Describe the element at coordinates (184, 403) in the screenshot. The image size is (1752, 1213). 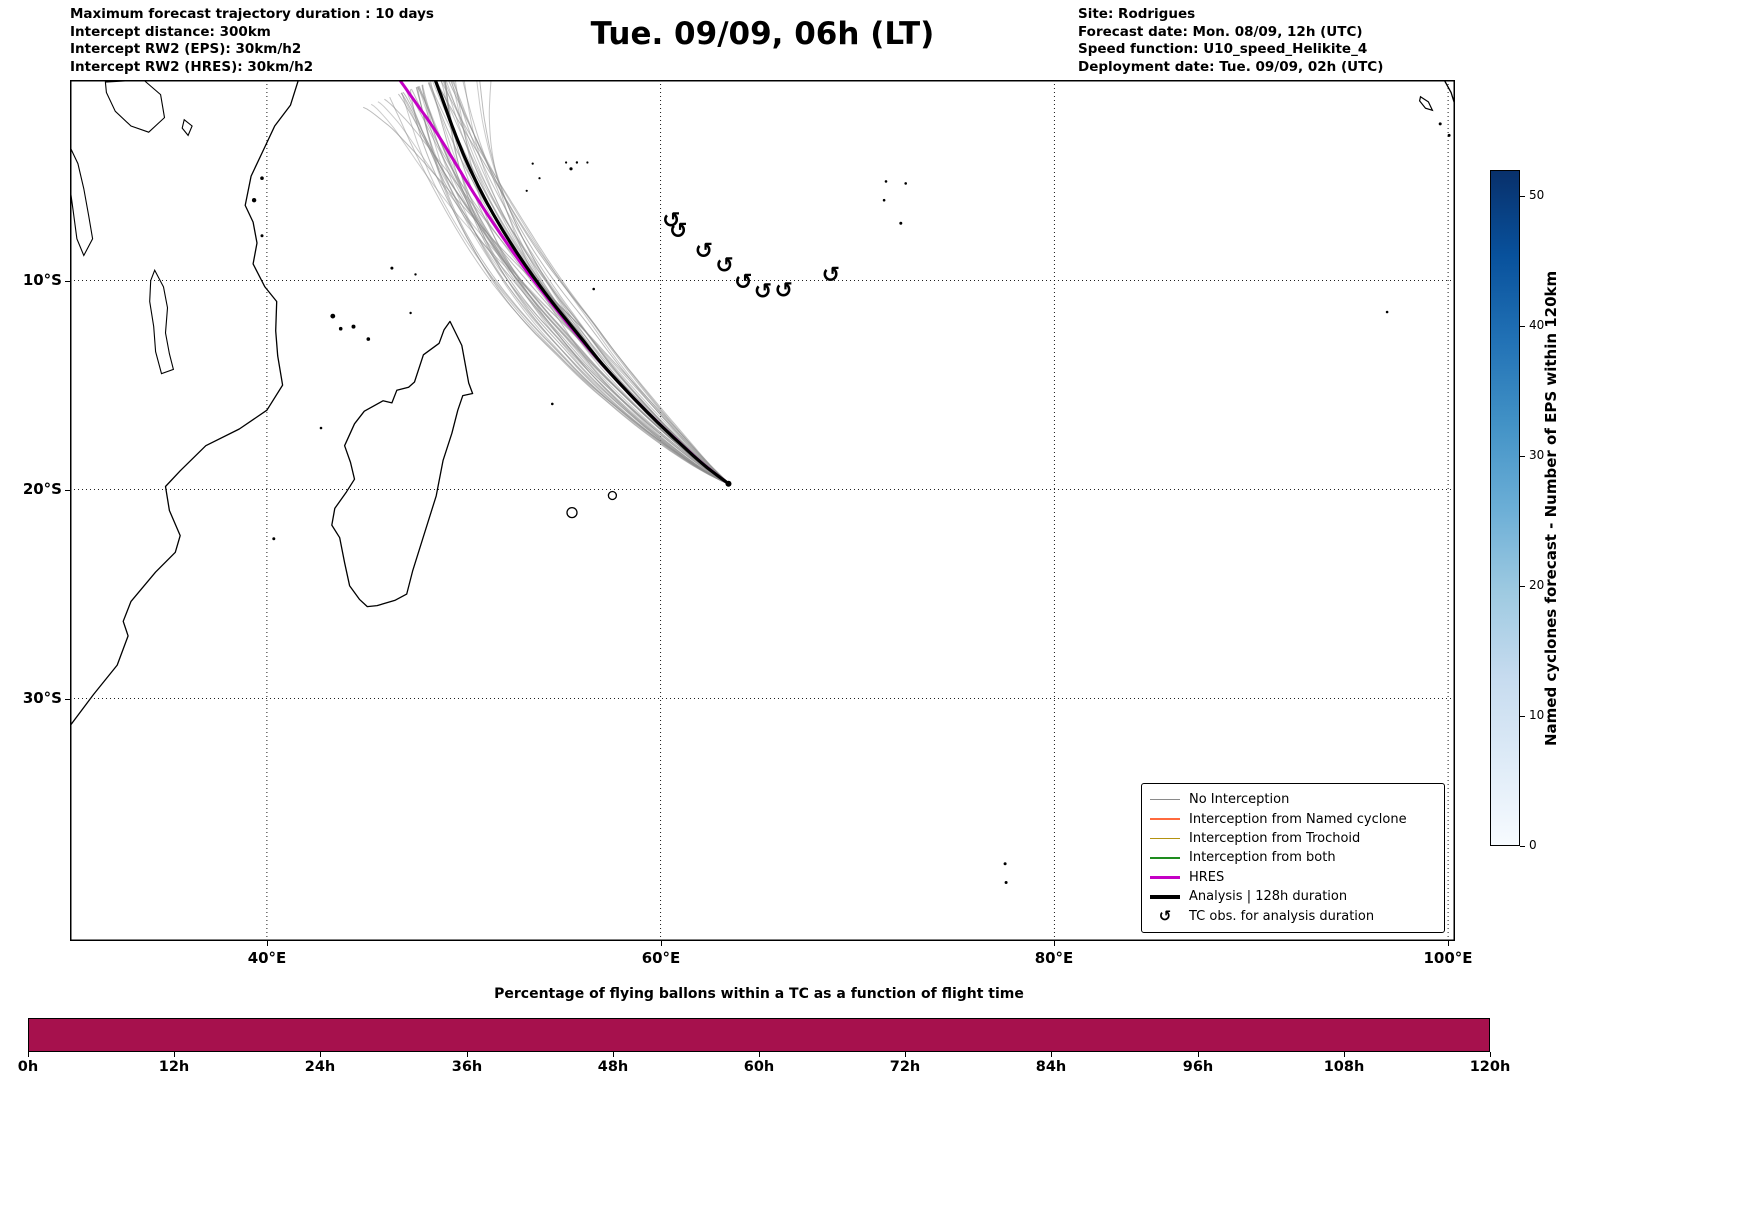
I see `africa-coastline` at that location.